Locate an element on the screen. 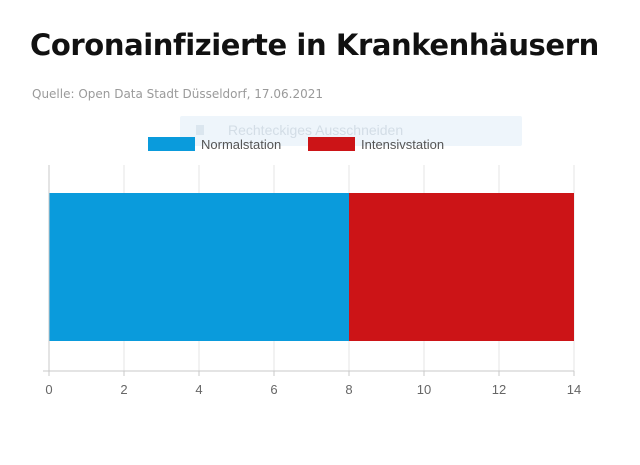 The height and width of the screenshot is (465, 640). snip-icon is located at coordinates (200, 130).